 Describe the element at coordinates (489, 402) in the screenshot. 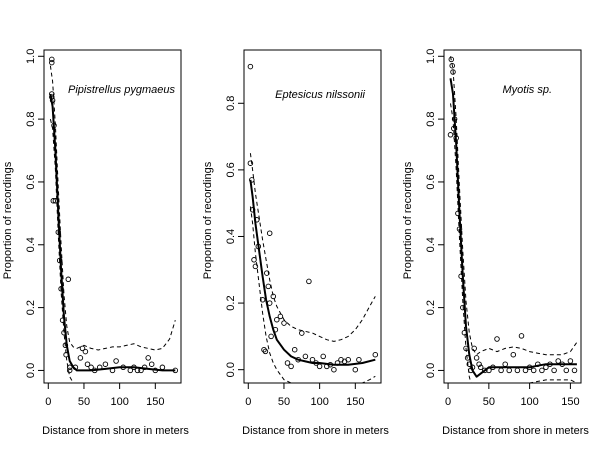

I see `x-tick-label: 50` at that location.